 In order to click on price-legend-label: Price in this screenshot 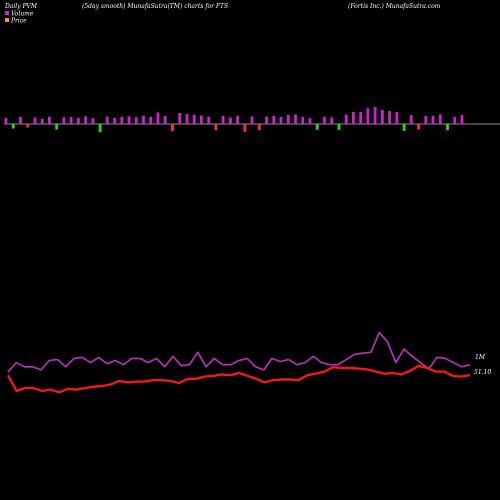, I will do `click(18, 21)`.